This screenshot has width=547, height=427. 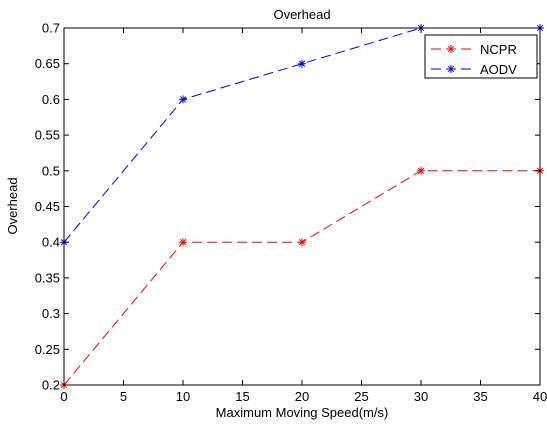 I want to click on y-tick-label: 0.3, so click(x=51, y=313).